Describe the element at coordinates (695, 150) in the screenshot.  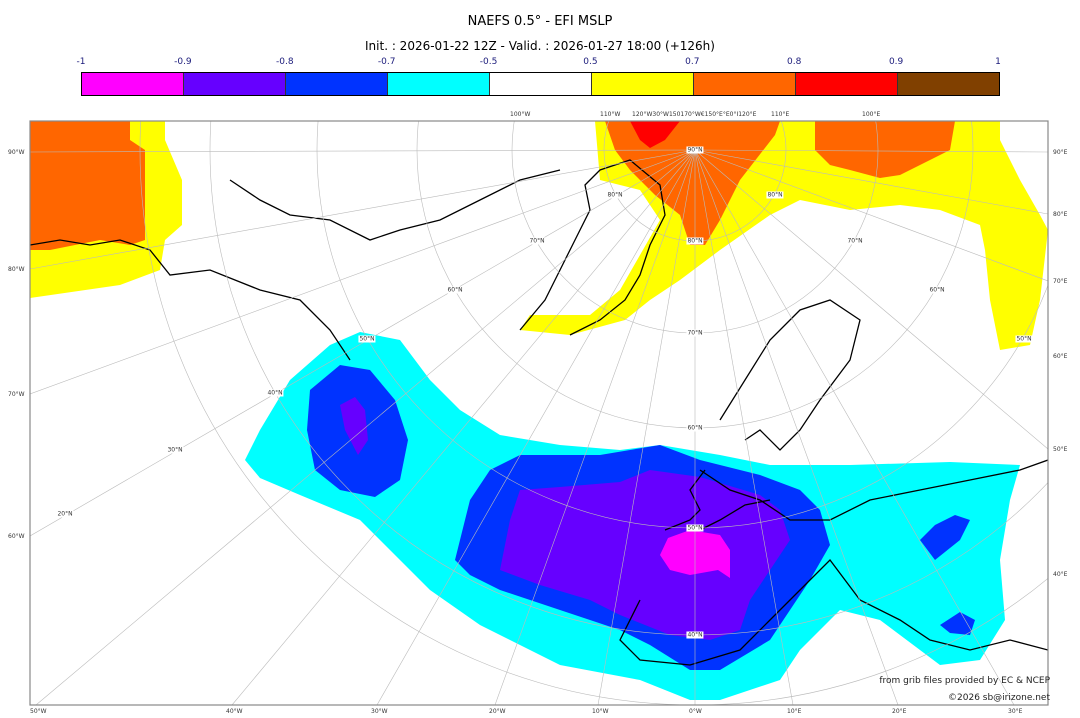
I see `latitude-label: 90°N` at that location.